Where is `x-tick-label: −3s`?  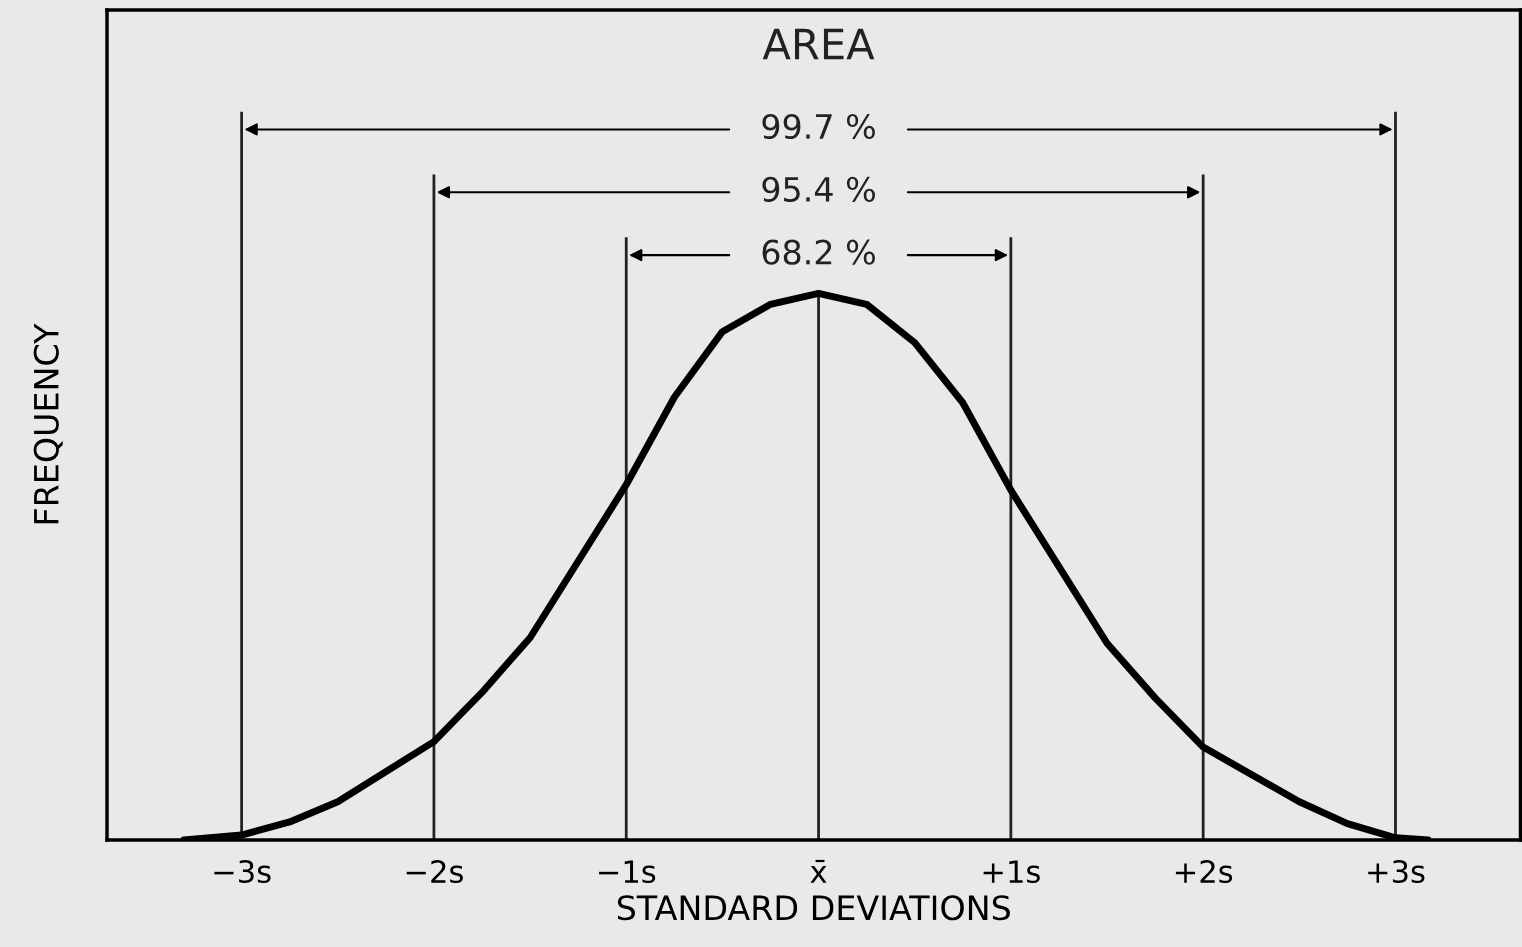 x-tick-label: −3s is located at coordinates (242, 871).